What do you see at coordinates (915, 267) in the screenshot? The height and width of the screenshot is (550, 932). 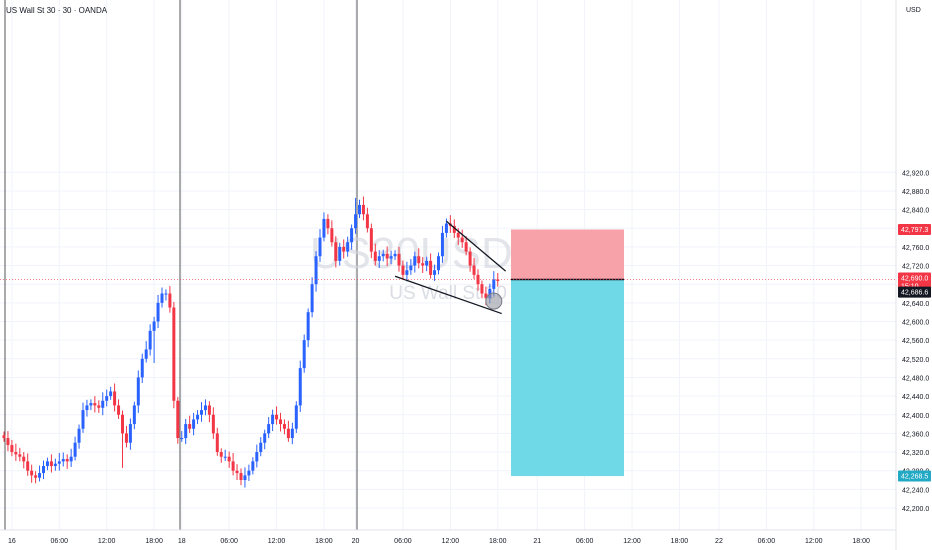 I see `y-tick-label: 42,720.0` at bounding box center [915, 267].